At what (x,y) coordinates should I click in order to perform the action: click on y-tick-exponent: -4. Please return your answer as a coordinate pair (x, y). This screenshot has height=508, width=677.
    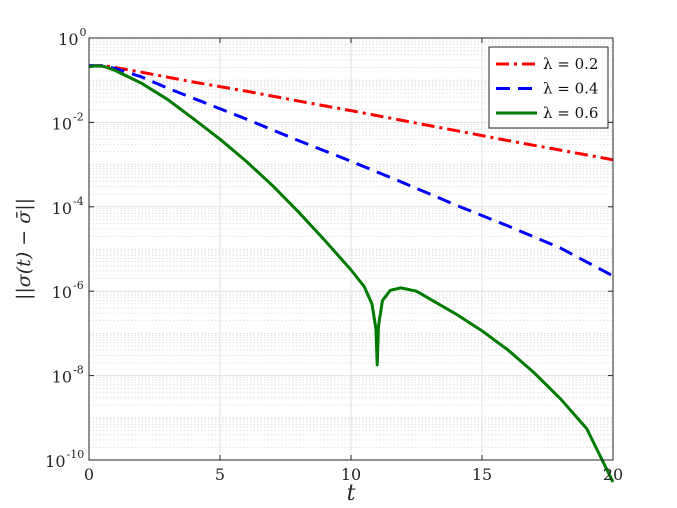
    Looking at the image, I should click on (78, 201).